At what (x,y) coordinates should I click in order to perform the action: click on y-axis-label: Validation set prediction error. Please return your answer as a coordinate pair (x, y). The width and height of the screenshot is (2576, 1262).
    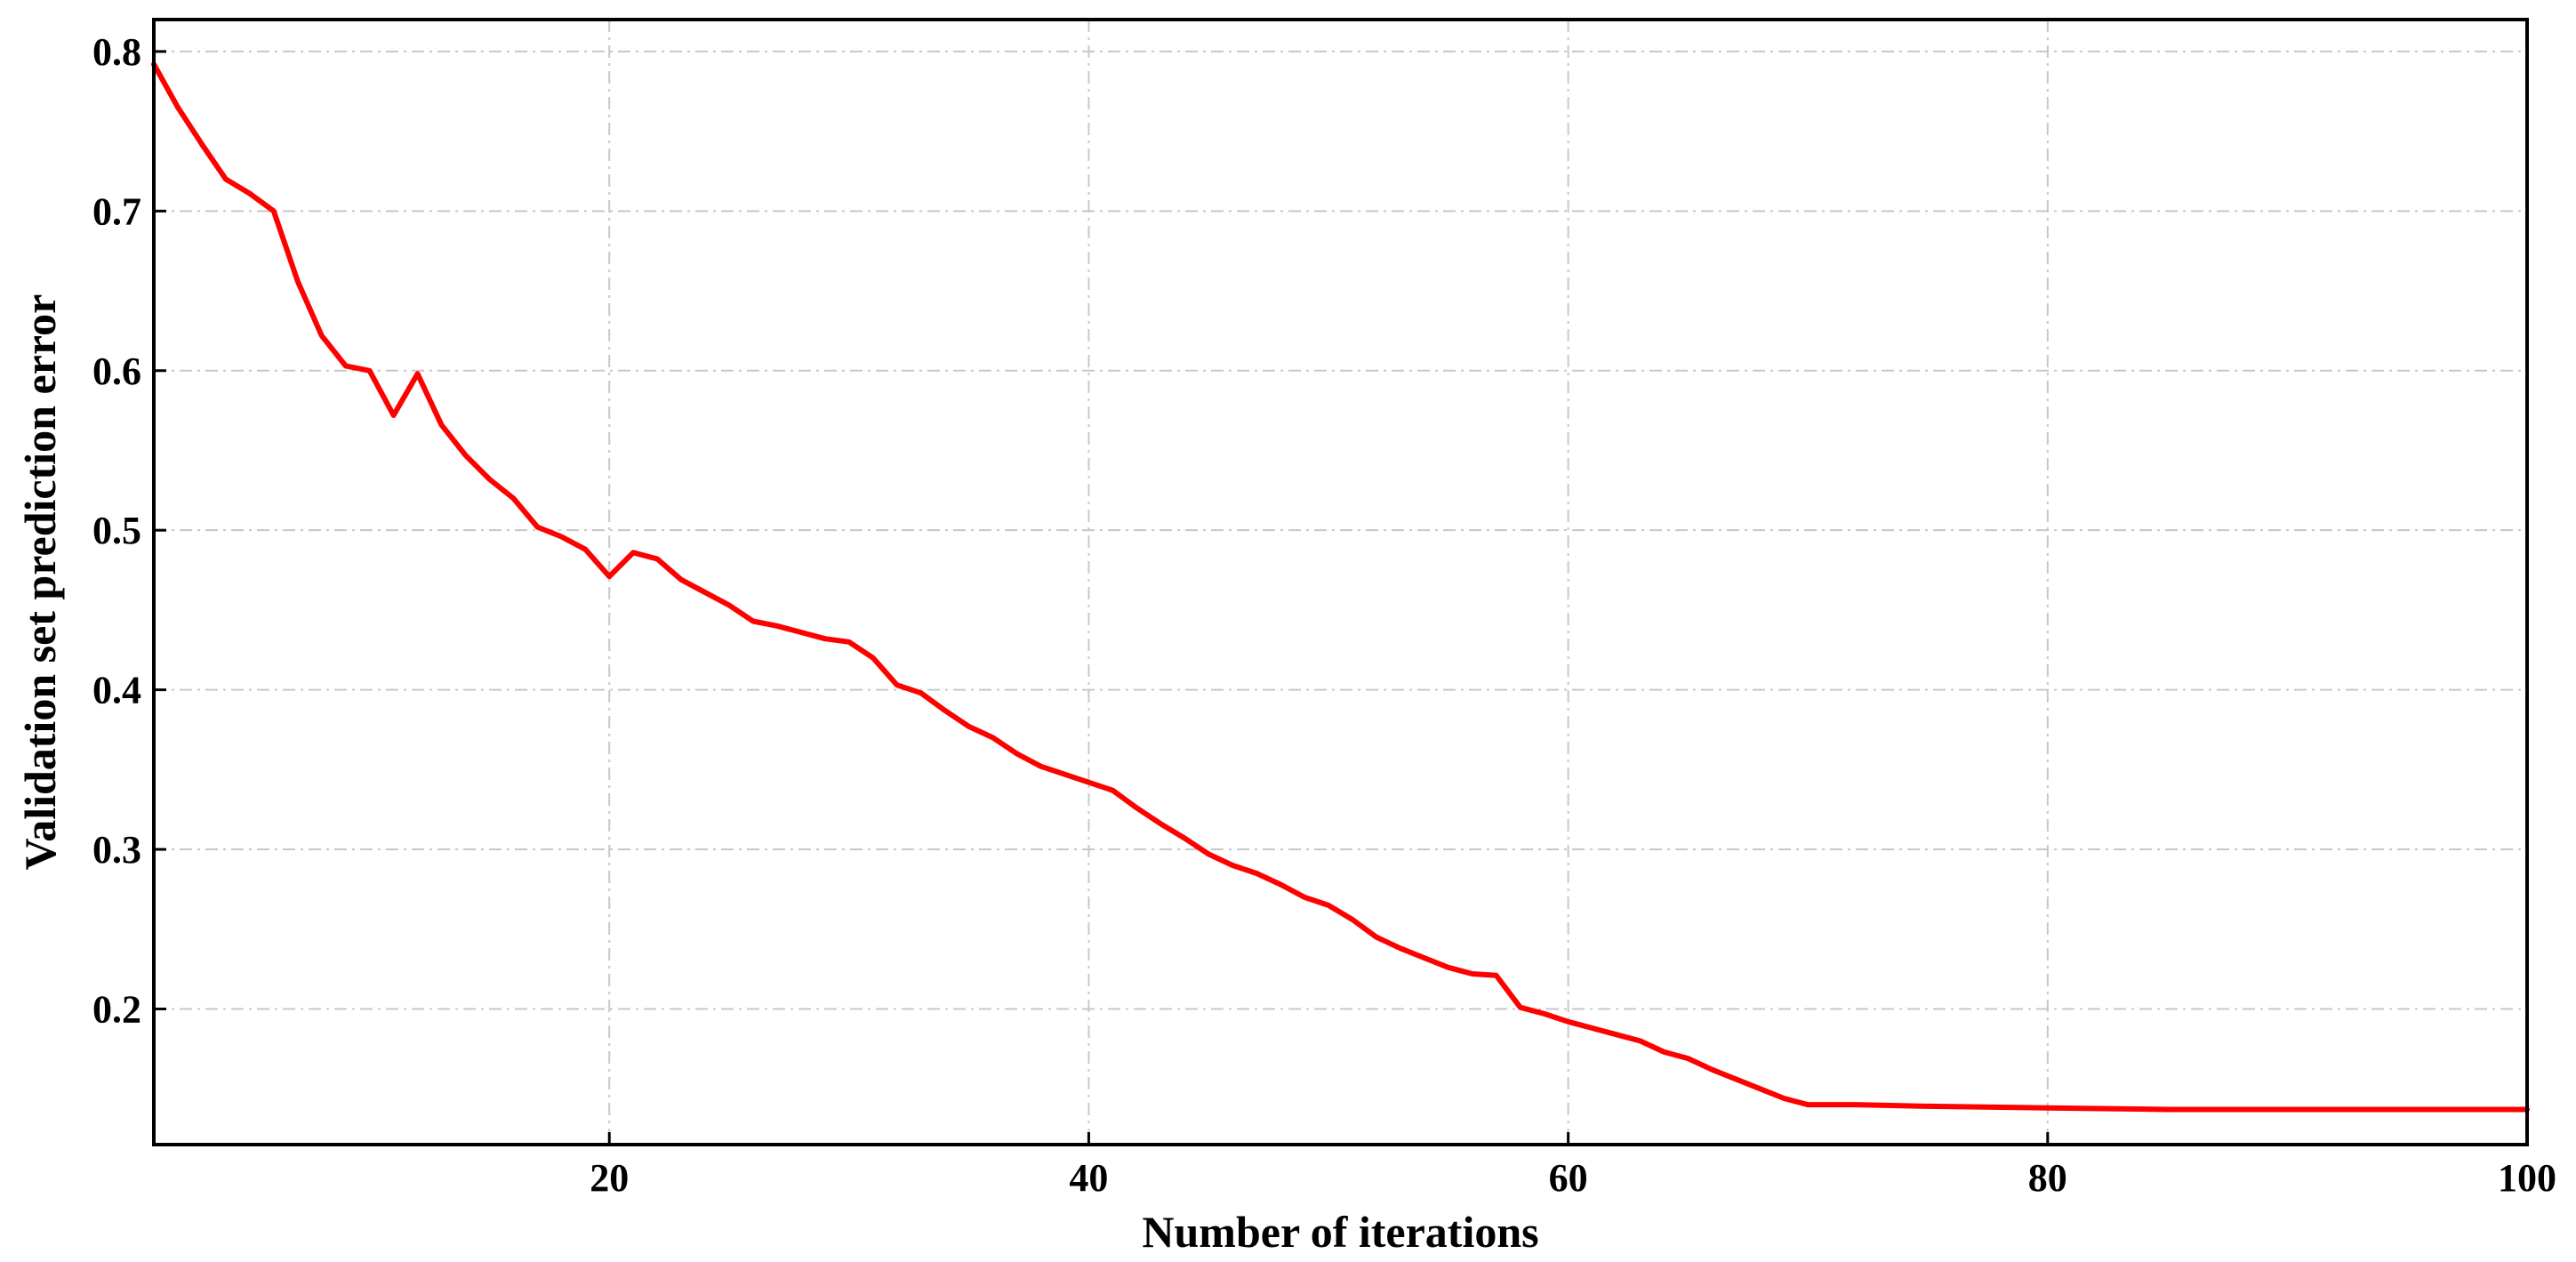
    Looking at the image, I should click on (40, 582).